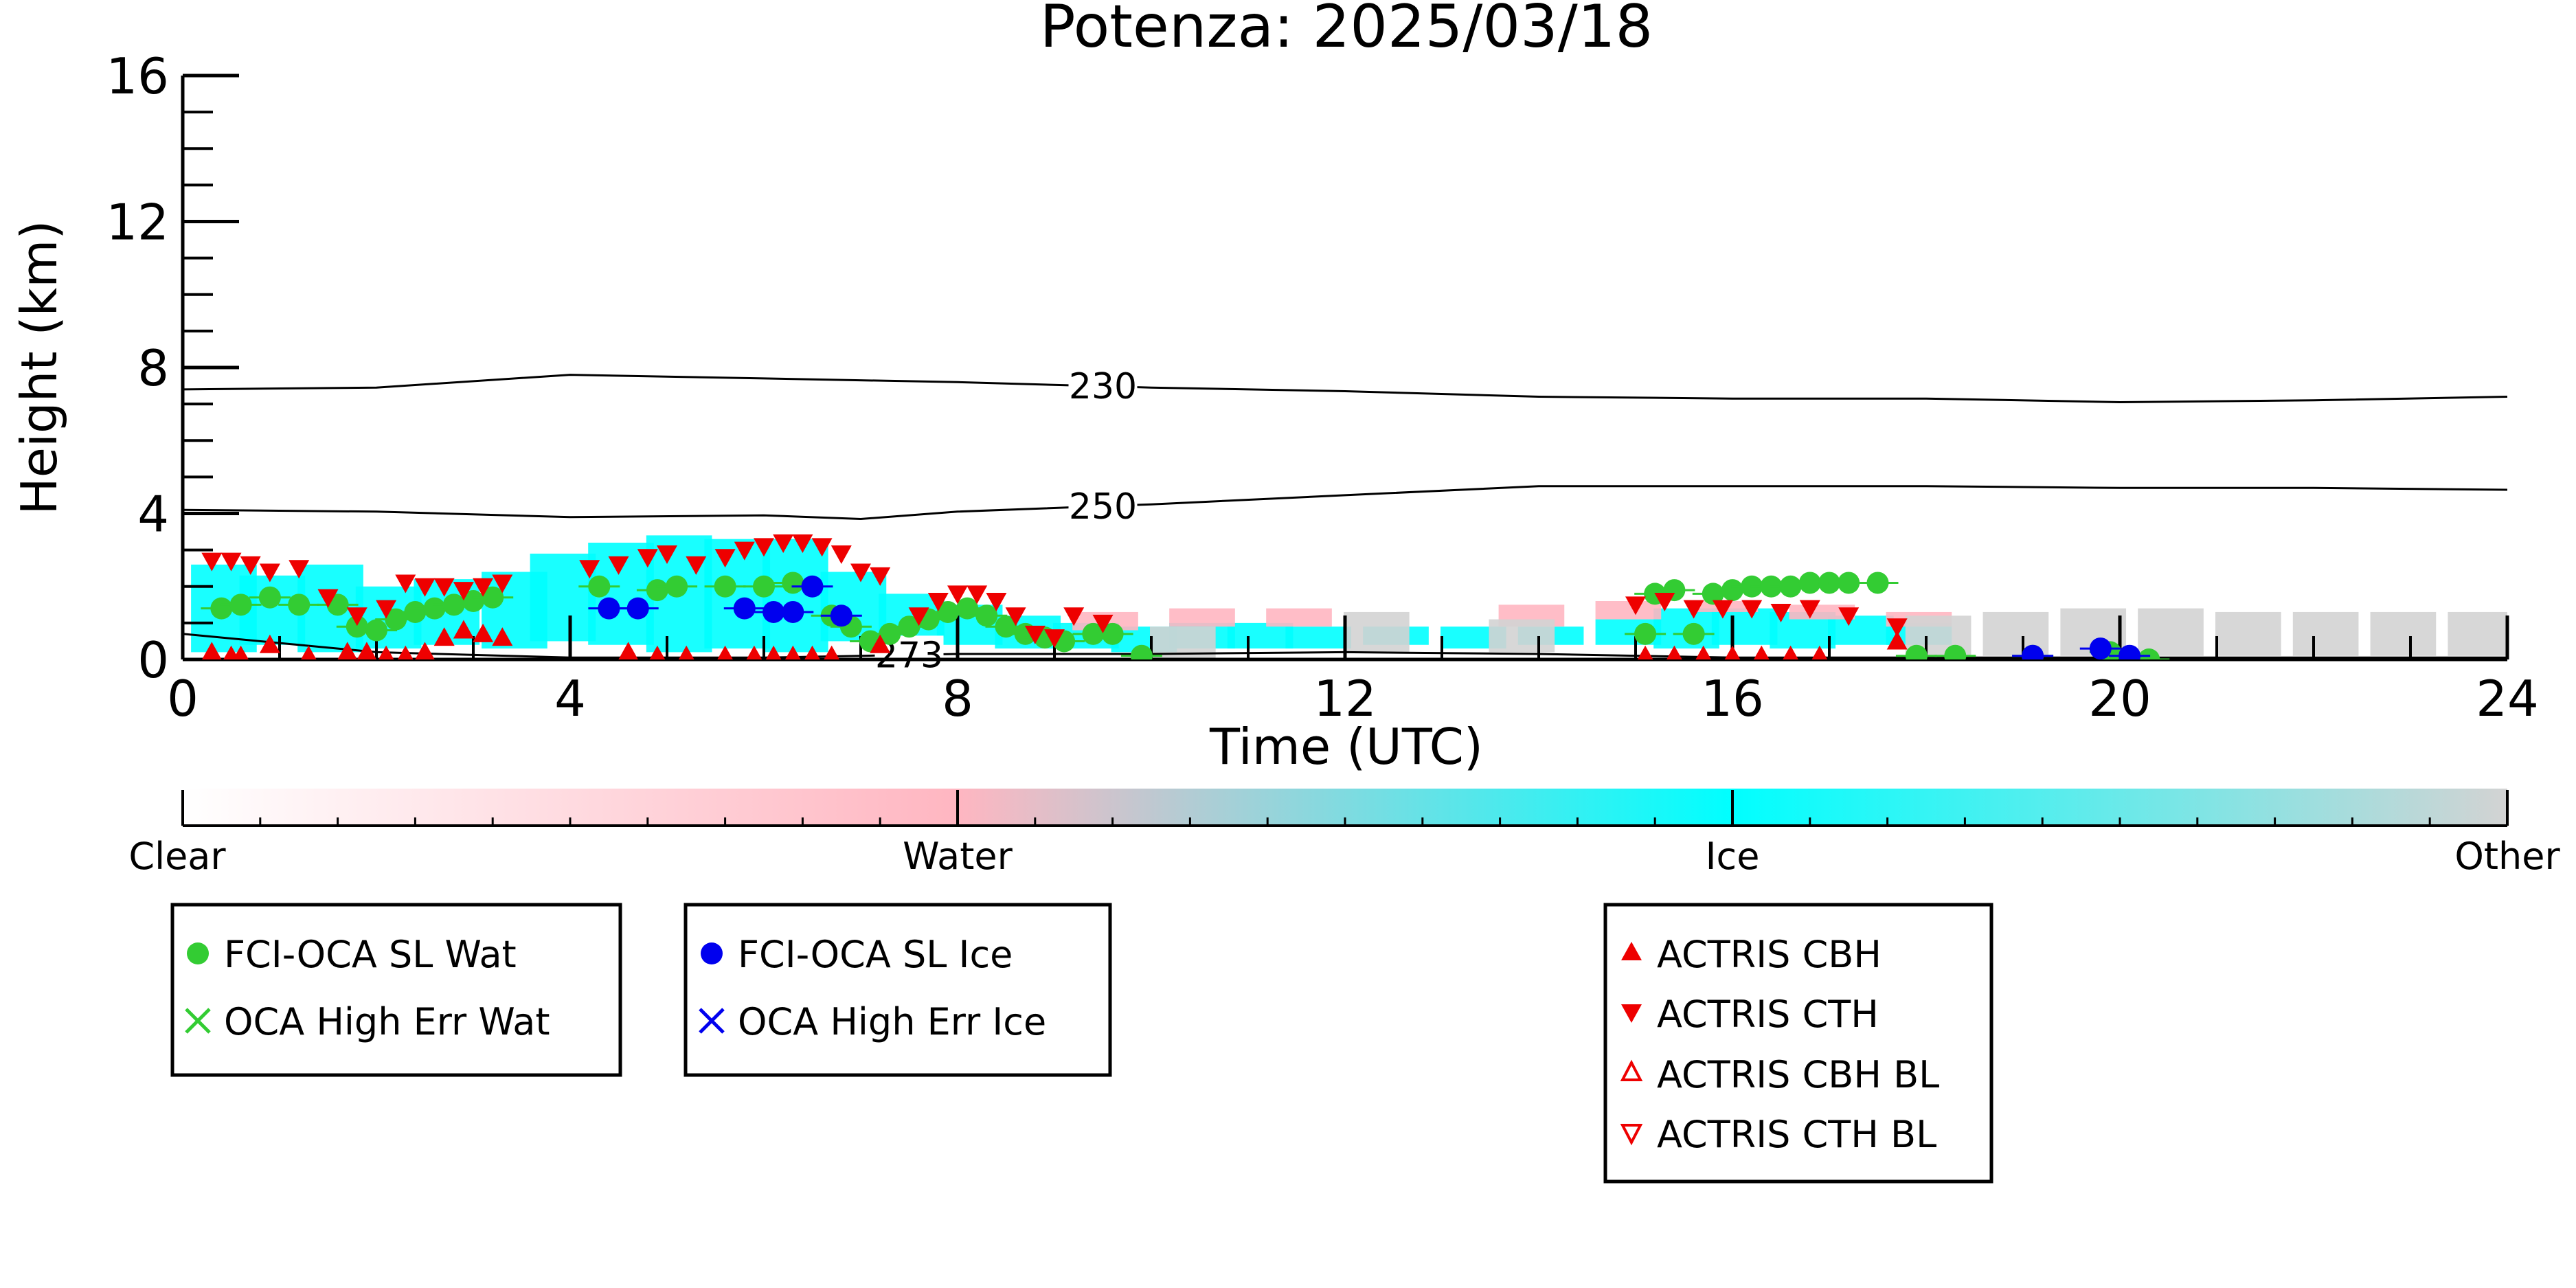 The height and width of the screenshot is (1288, 2576). What do you see at coordinates (1103, 386) in the screenshot?
I see `contour-label-230: 230` at bounding box center [1103, 386].